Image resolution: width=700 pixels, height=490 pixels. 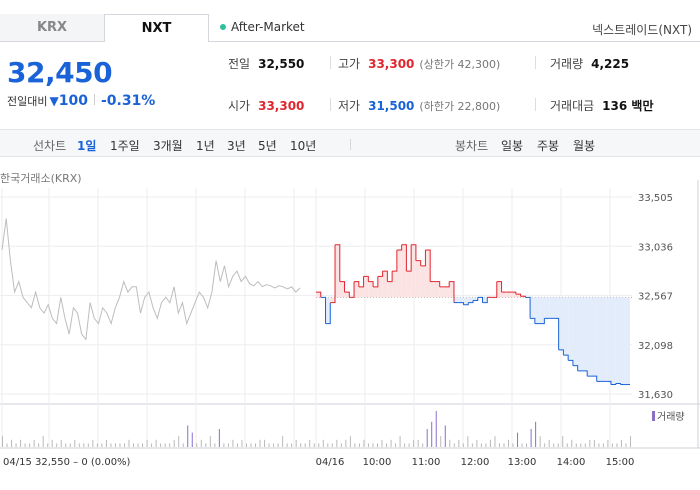 What do you see at coordinates (628, 106) in the screenshot?
I see `stat-value: 136 백만` at bounding box center [628, 106].